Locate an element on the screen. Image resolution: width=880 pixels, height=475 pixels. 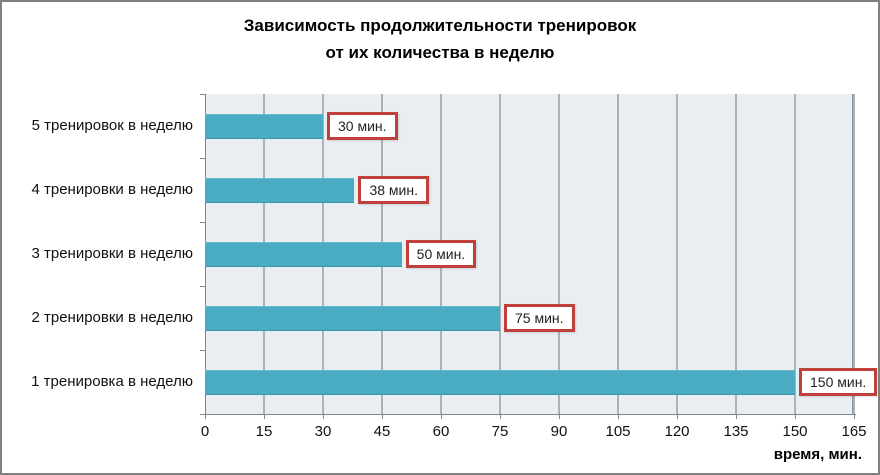
x-axis-line is located at coordinates (530, 414).